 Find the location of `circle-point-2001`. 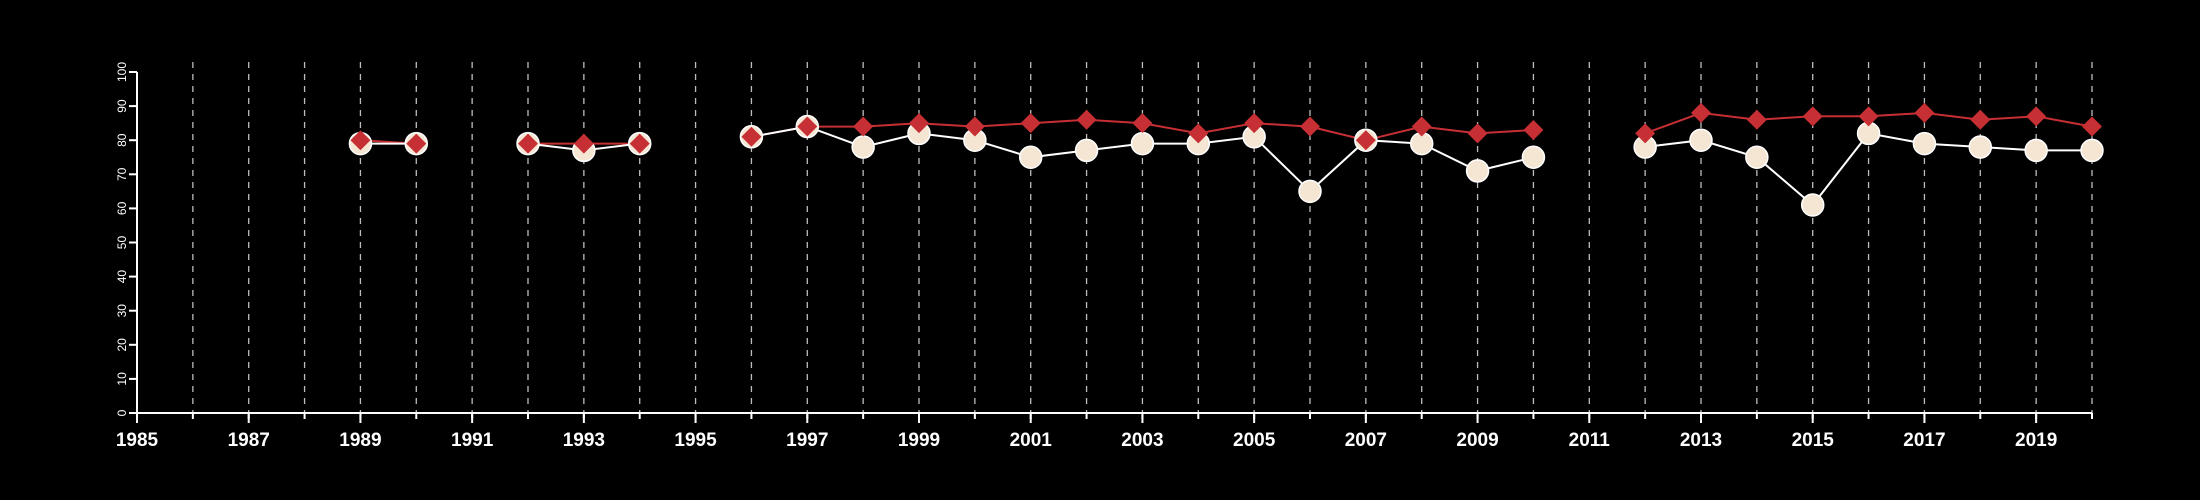

circle-point-2001 is located at coordinates (1030, 157).